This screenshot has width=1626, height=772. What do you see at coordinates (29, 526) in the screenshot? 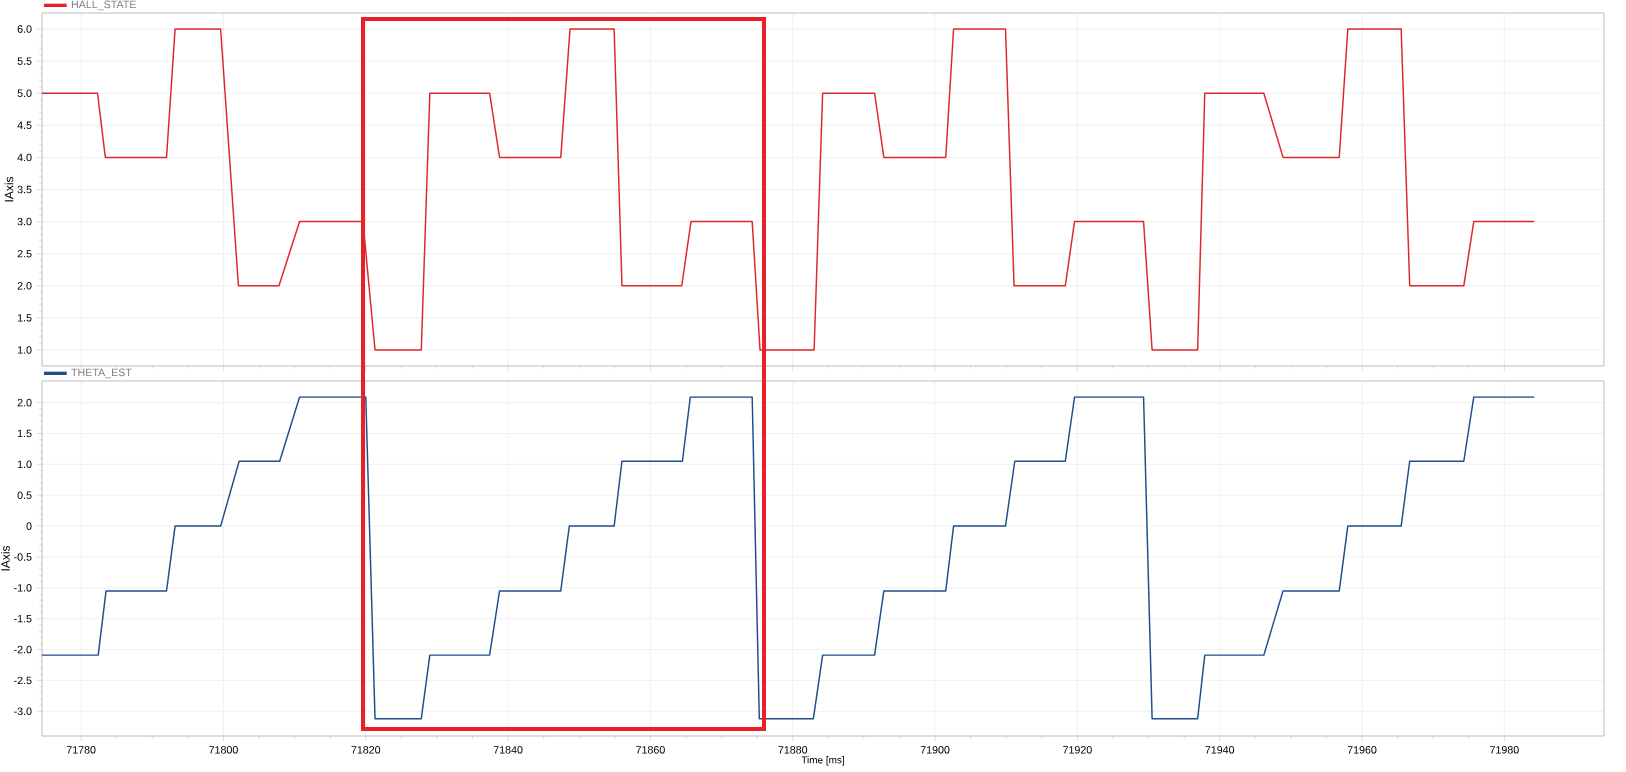
I see `y-tick-label: 0` at bounding box center [29, 526].